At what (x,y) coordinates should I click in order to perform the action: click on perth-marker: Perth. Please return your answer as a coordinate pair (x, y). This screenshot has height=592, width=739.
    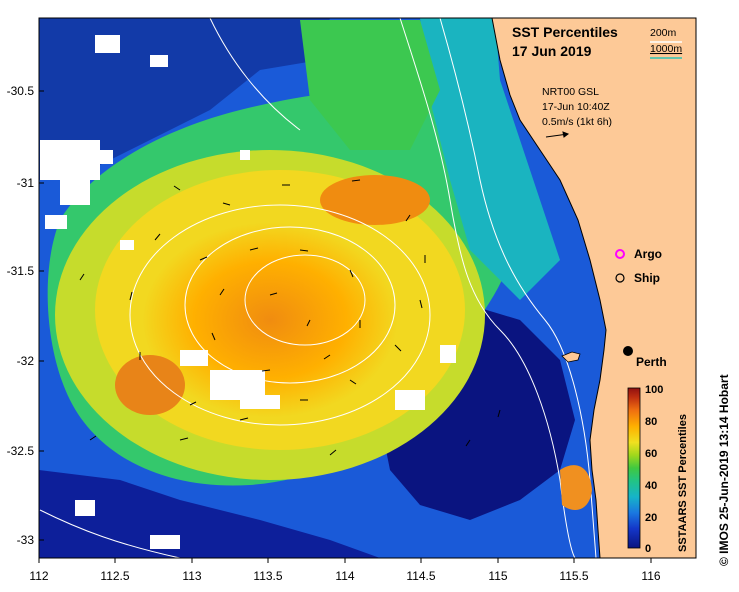
    Looking at the image, I should click on (645, 357).